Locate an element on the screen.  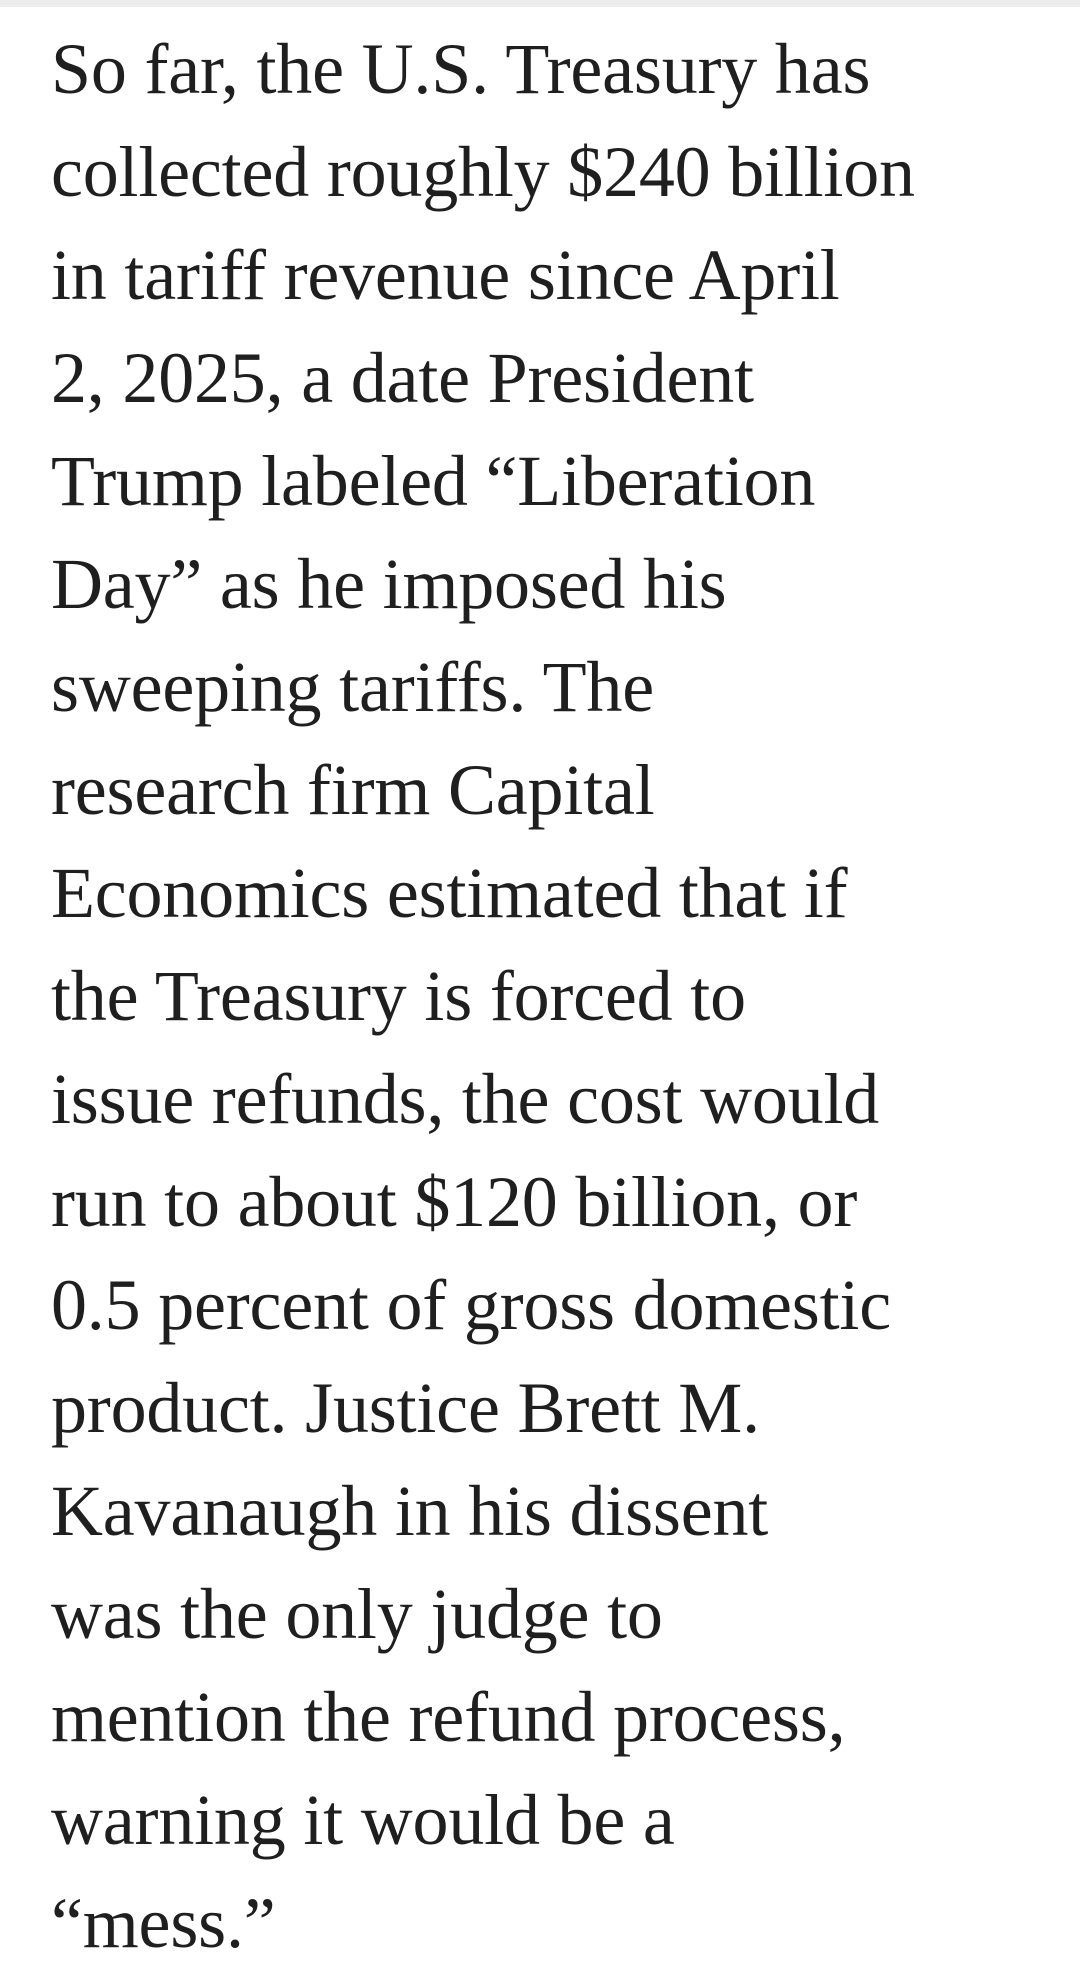
top-border is located at coordinates (540, 3).